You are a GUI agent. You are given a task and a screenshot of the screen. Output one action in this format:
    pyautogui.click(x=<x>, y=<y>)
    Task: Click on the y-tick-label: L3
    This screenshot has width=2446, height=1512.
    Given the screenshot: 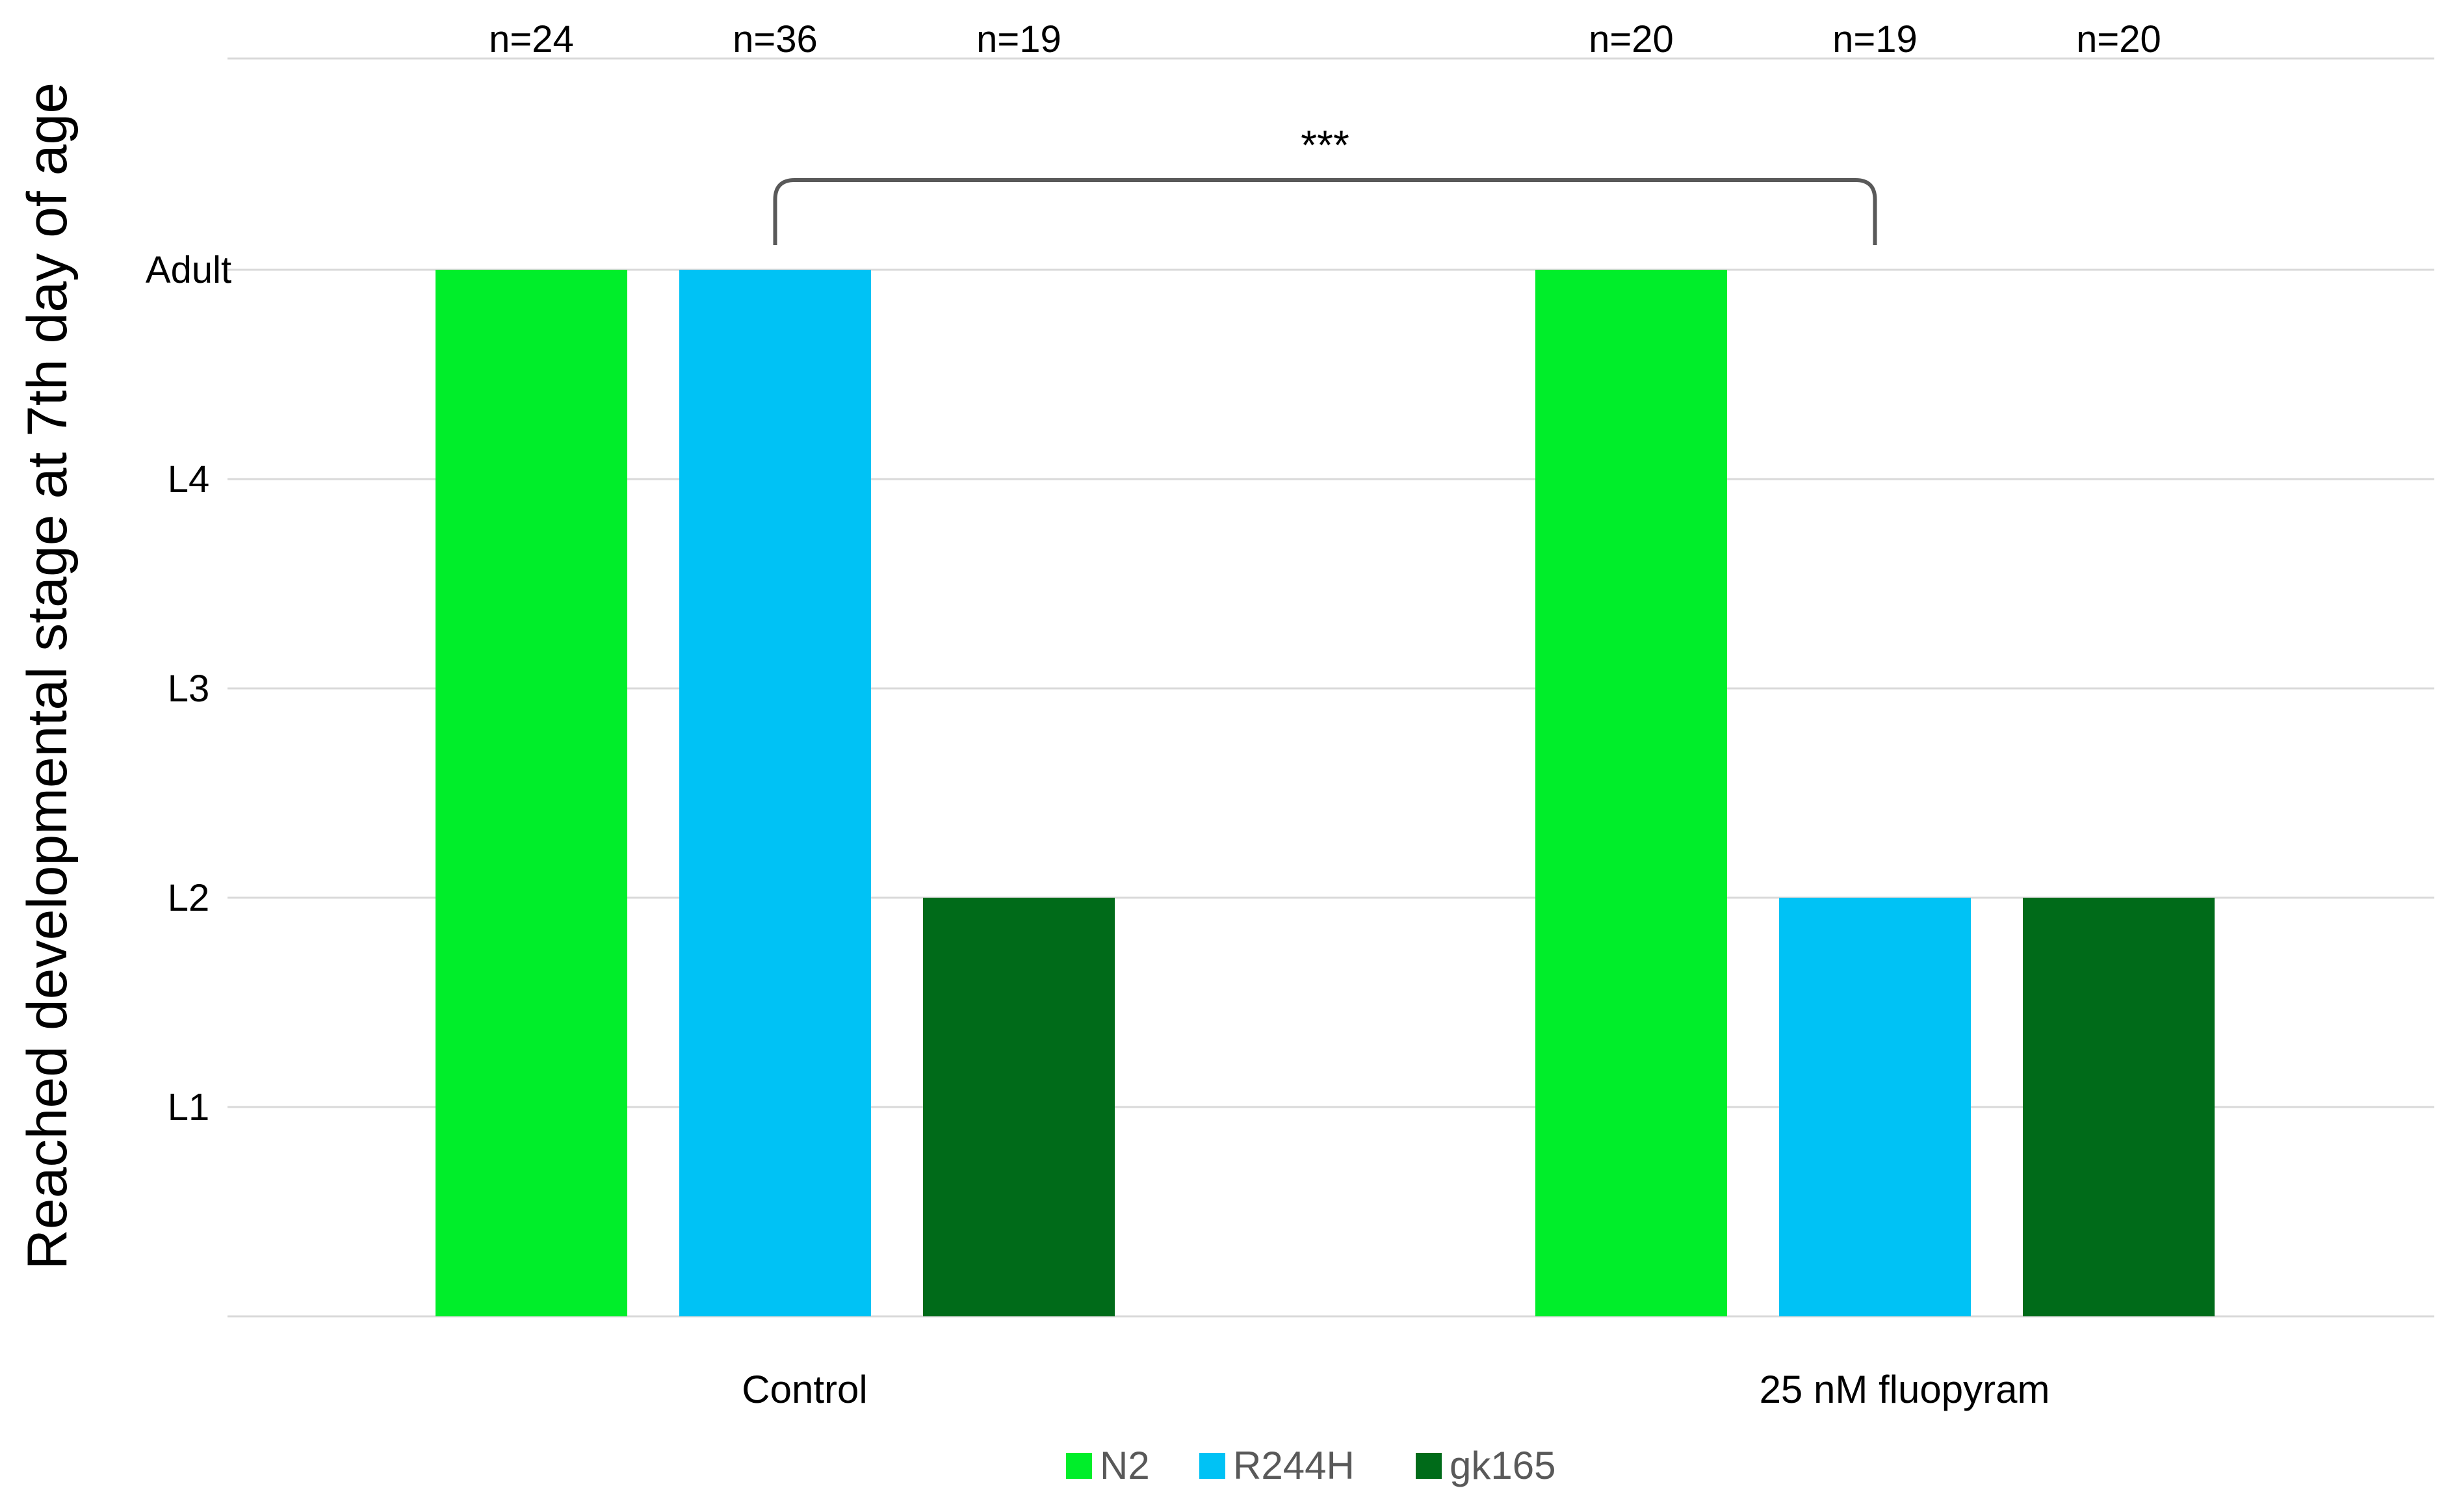 What is the action you would take?
    pyautogui.click(x=189, y=689)
    